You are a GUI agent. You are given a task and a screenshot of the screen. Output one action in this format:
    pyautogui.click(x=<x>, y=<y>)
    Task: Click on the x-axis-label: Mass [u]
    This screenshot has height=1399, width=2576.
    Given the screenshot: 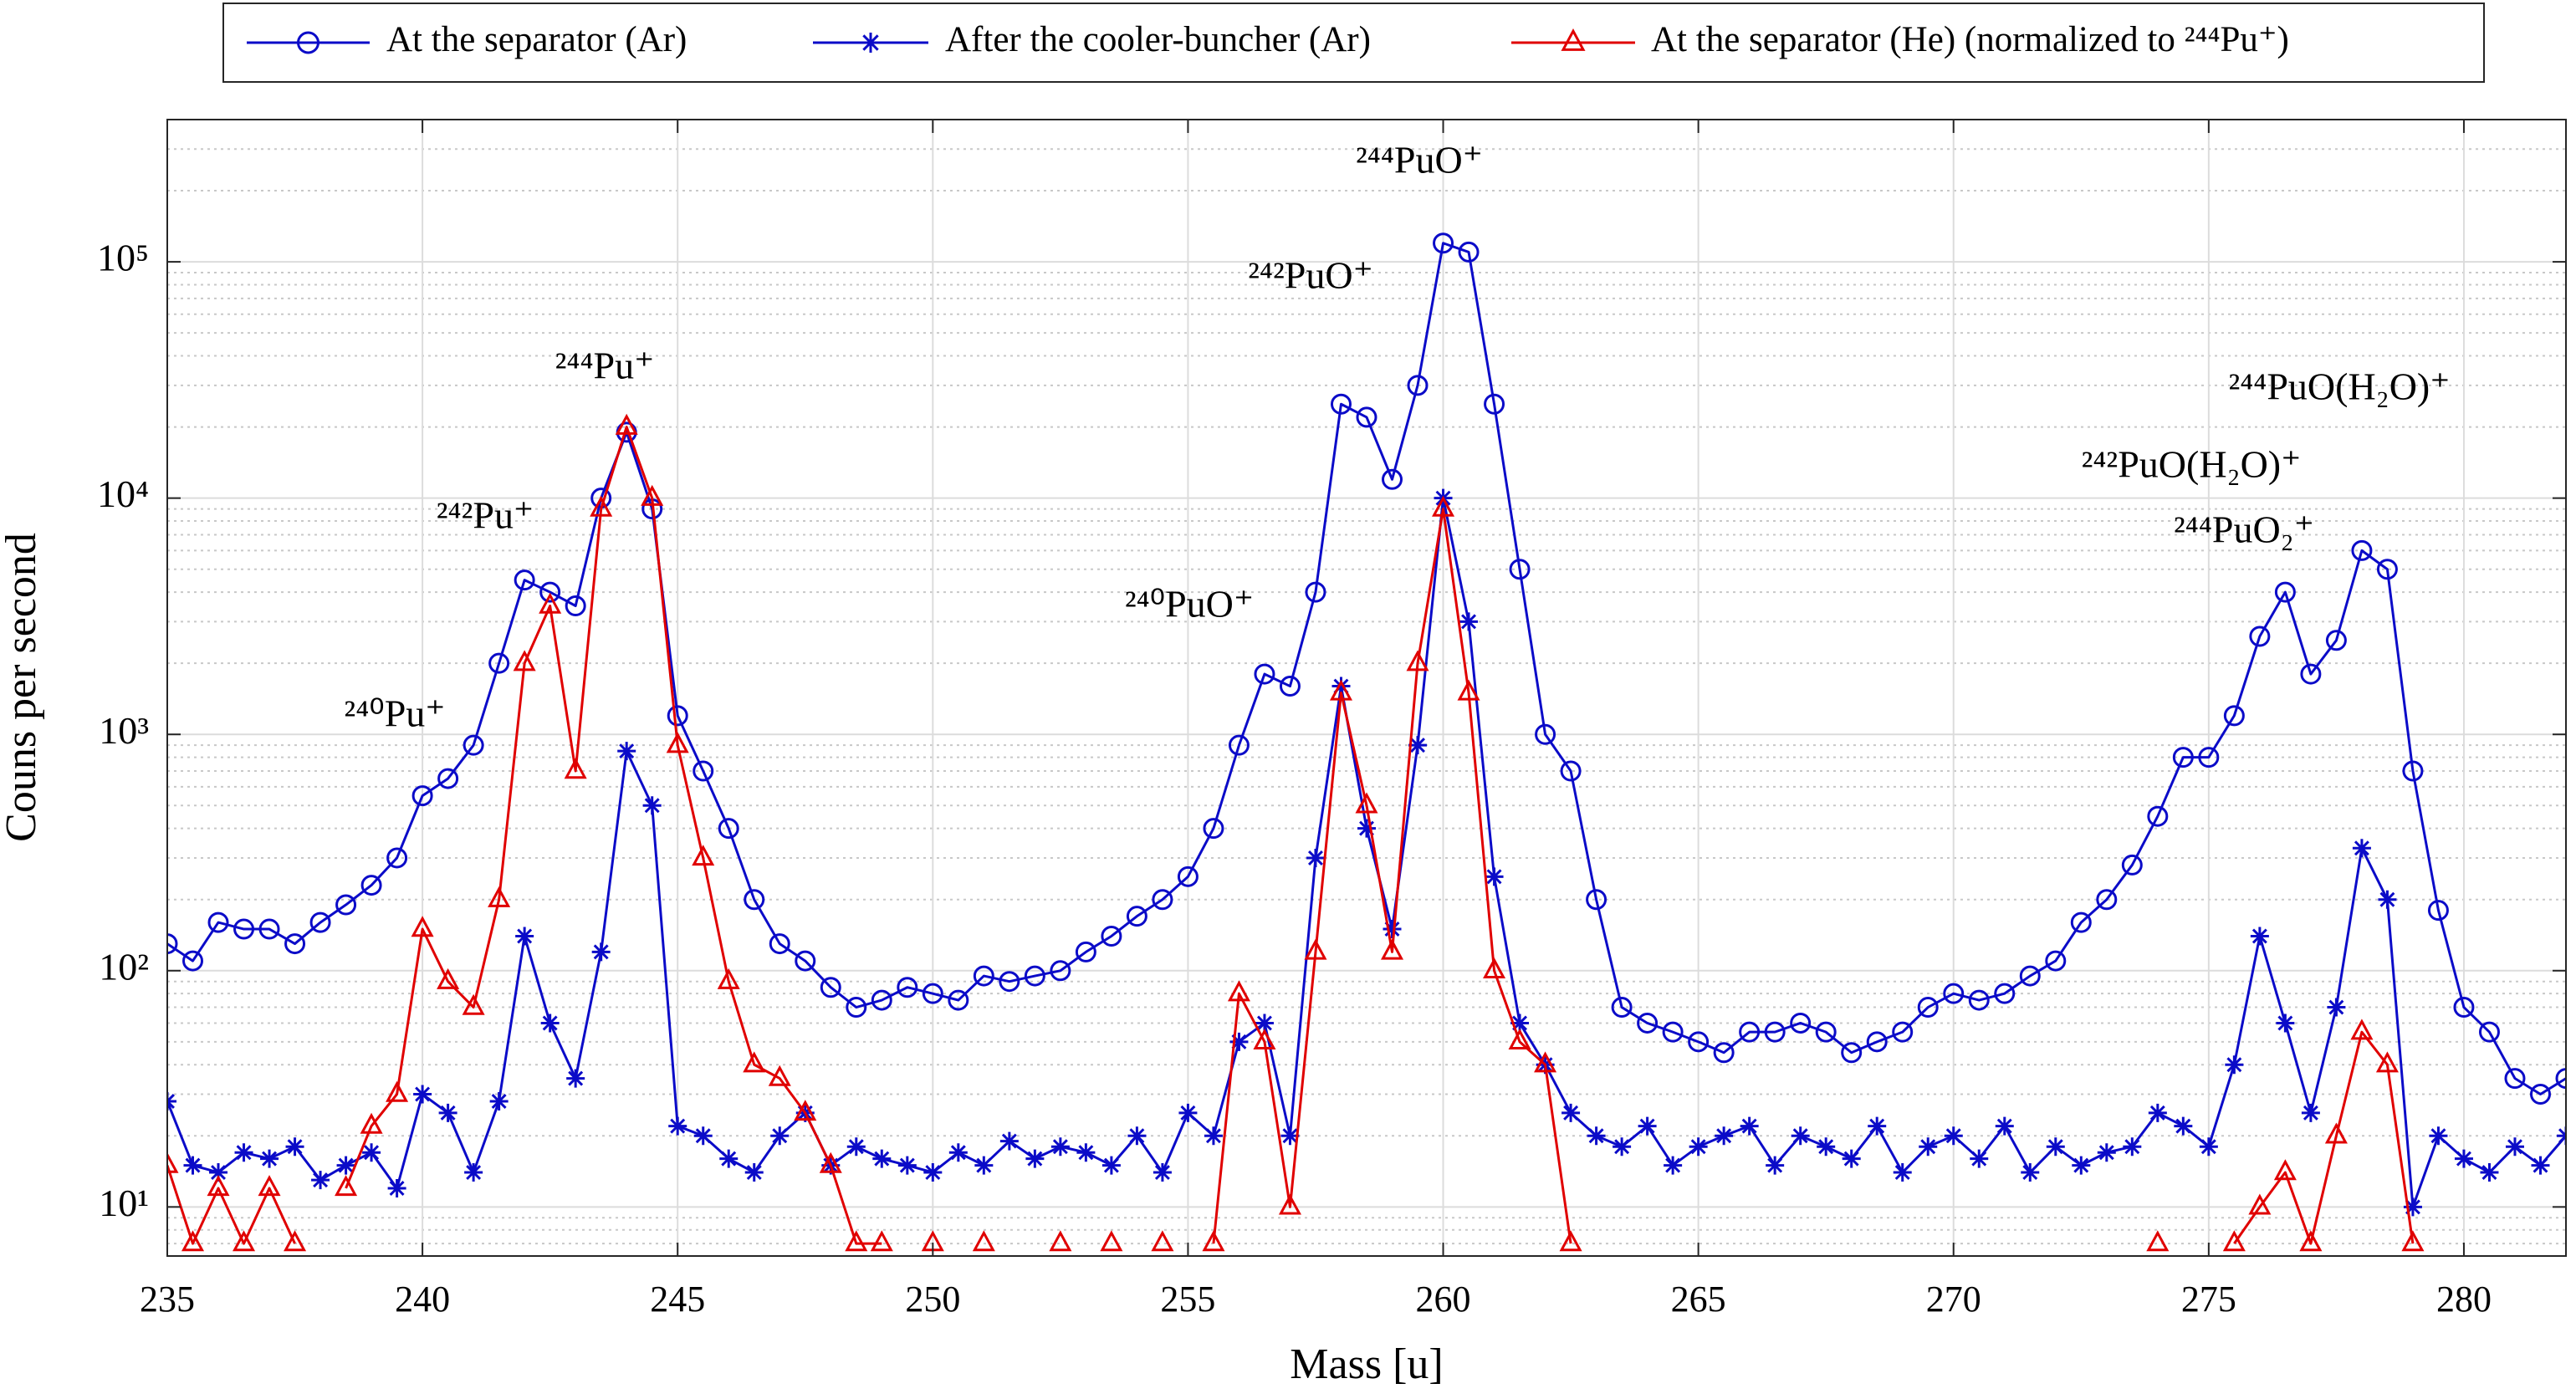 What is the action you would take?
    pyautogui.click(x=1366, y=1364)
    